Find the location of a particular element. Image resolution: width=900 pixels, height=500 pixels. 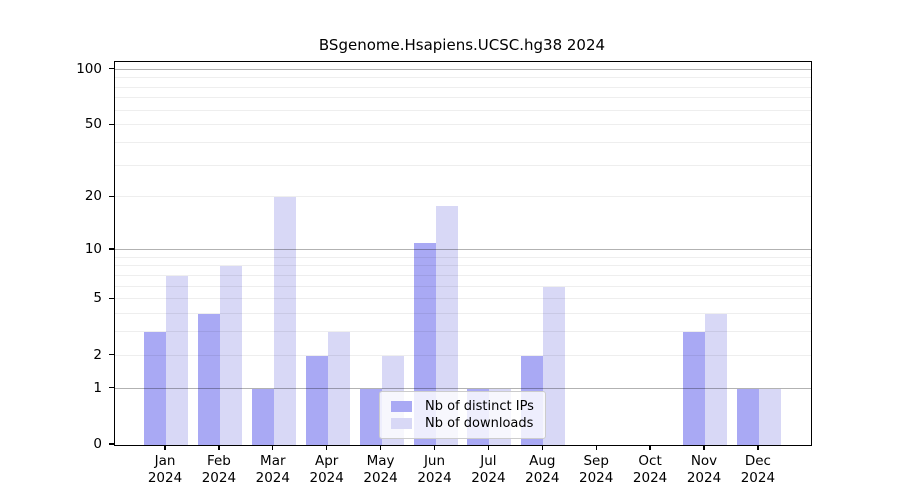

x-tick-month-nov: Nov is located at coordinates (704, 461).